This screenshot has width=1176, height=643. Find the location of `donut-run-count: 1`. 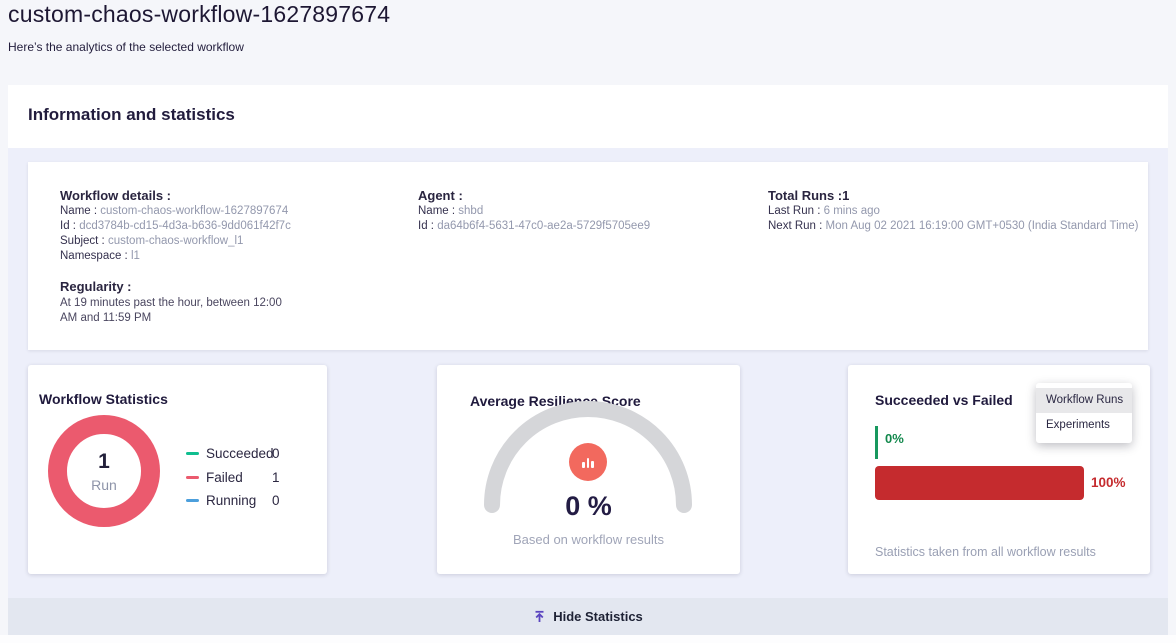

donut-run-count: 1 is located at coordinates (104, 461).